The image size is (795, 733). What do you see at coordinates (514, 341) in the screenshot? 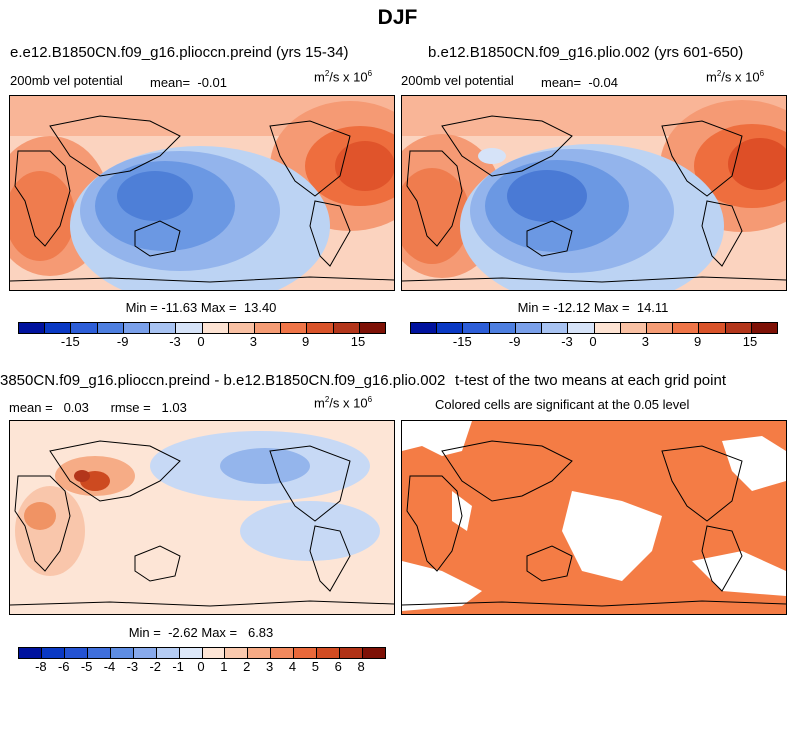
I see `tick: -9` at bounding box center [514, 341].